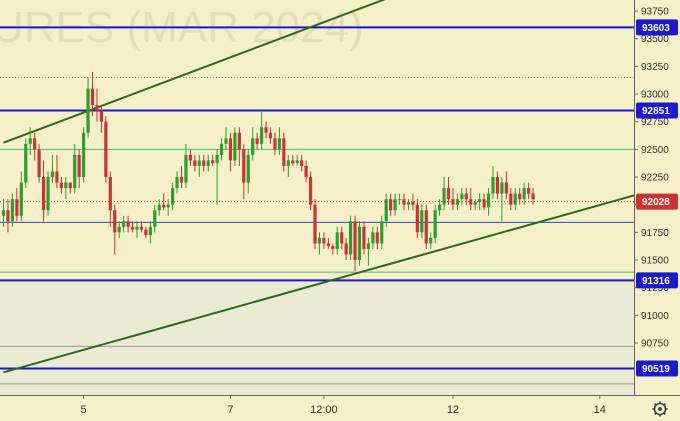 The width and height of the screenshot is (680, 421). What do you see at coordinates (656, 202) in the screenshot?
I see `price-label-text: 92028` at bounding box center [656, 202].